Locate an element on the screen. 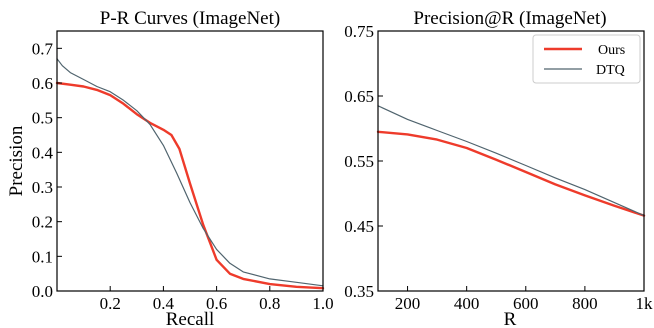 The height and width of the screenshot is (328, 654). y-axis: 0.35 0.45 0.55 0.65 0.75 is located at coordinates (363, 161).